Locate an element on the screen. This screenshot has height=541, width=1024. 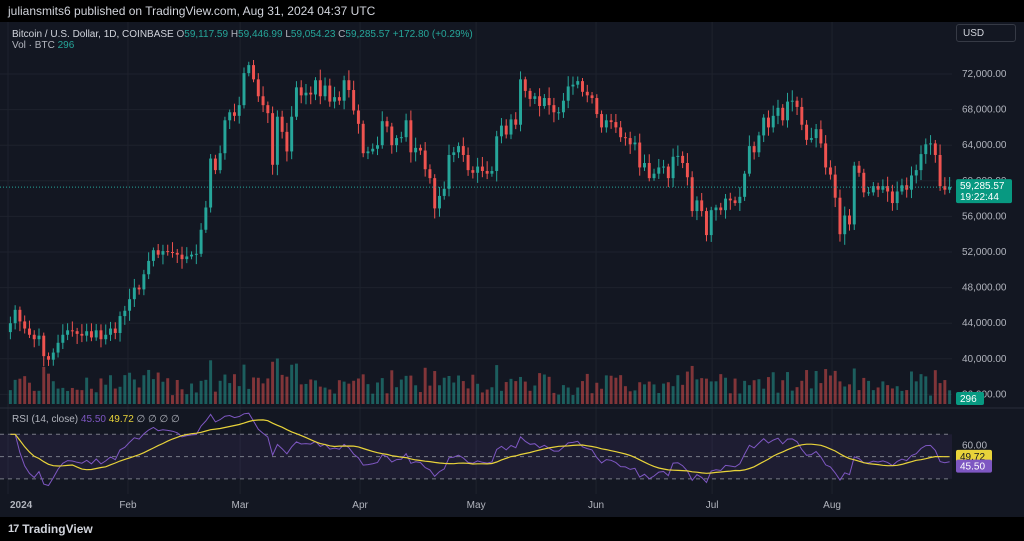
tradingview-logo: 17 TradingView is located at coordinates (50, 529).